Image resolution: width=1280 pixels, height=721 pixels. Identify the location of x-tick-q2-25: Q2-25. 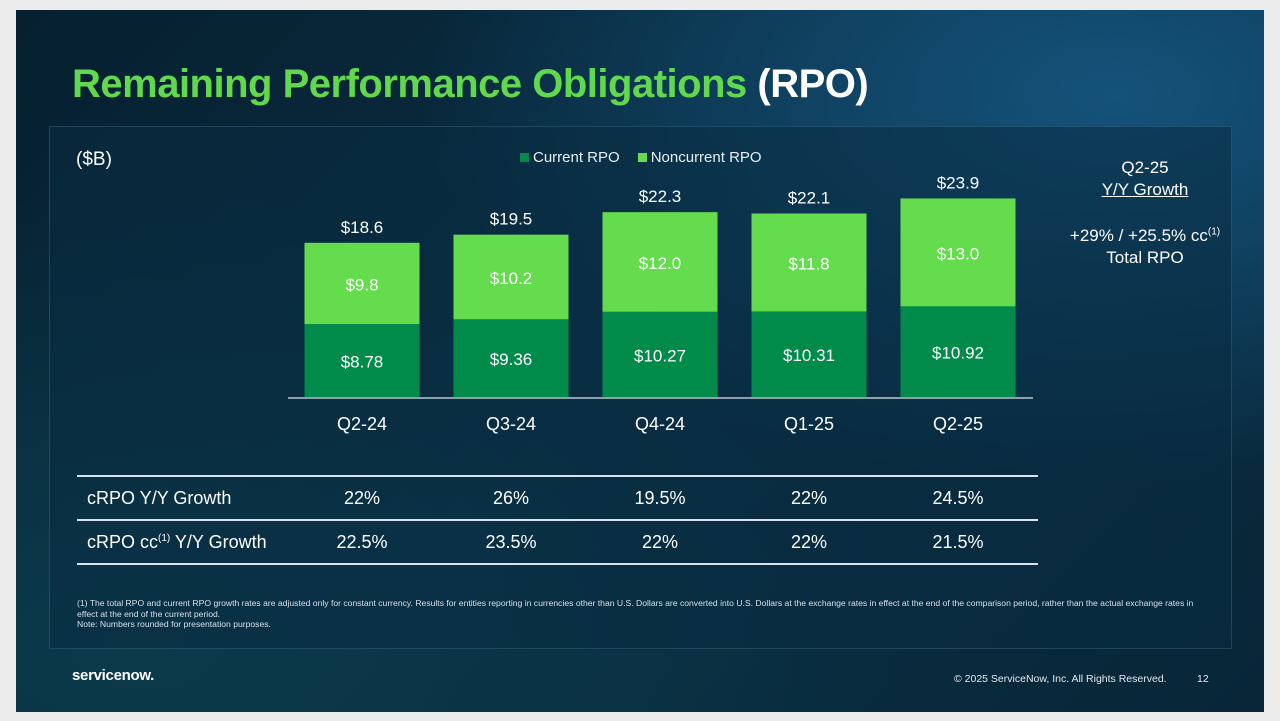
(958, 424).